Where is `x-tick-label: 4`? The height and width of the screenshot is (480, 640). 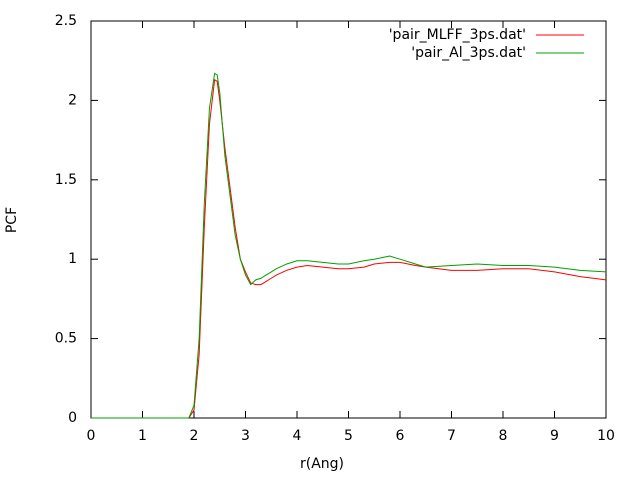
x-tick-label: 4 is located at coordinates (297, 436).